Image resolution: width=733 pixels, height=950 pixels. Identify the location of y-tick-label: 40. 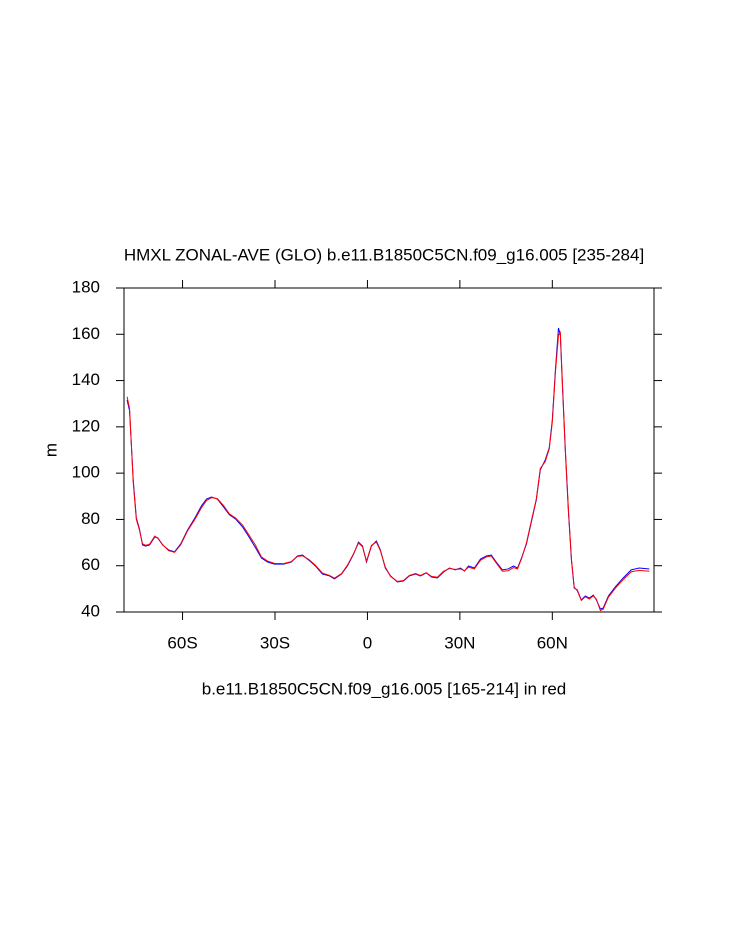
(90, 610).